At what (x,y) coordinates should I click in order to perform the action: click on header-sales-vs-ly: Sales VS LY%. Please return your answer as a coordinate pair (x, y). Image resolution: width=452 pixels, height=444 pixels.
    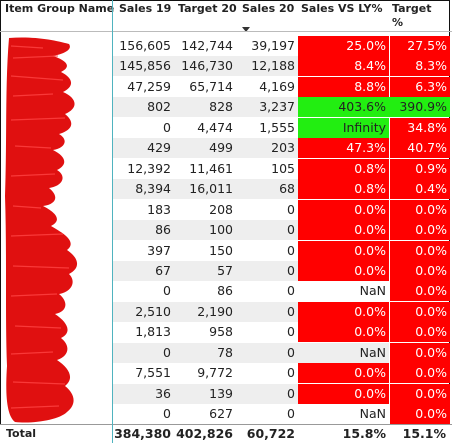
    Looking at the image, I should click on (342, 8).